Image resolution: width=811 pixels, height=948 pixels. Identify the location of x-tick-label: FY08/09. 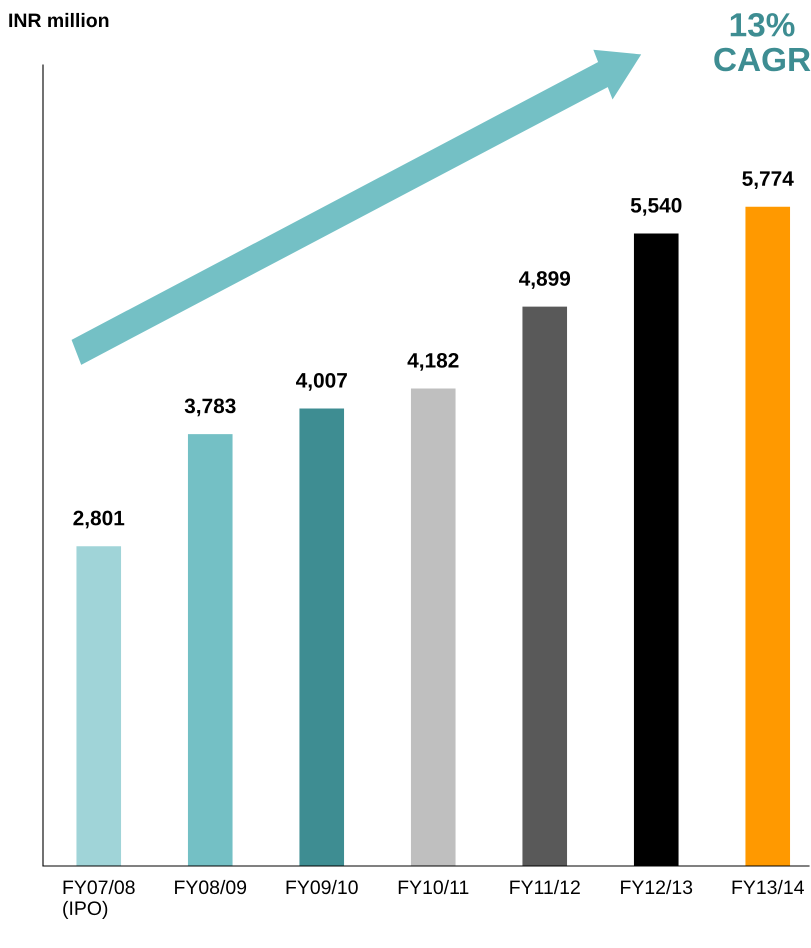
(210, 887).